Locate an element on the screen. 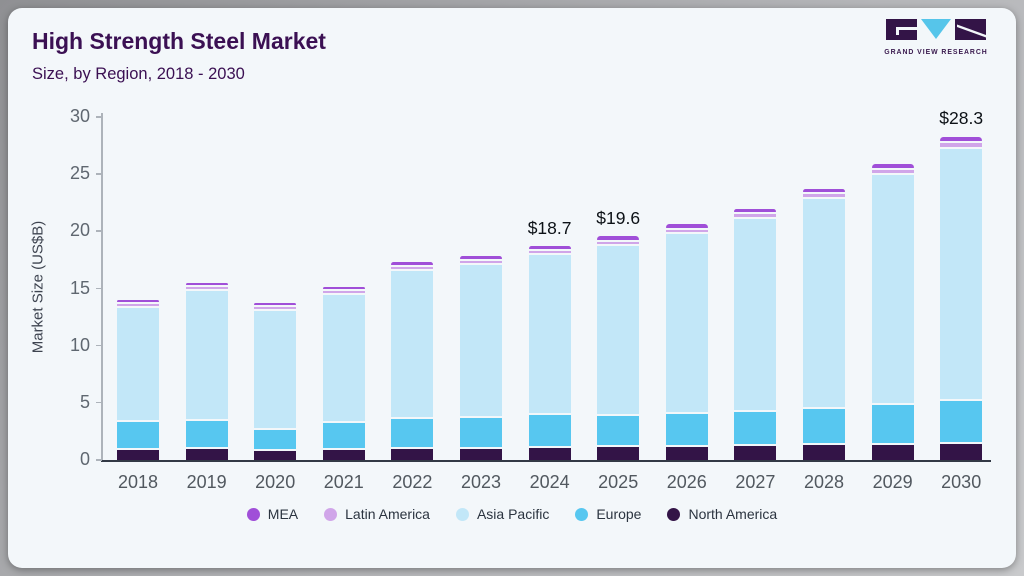 Image resolution: width=1024 pixels, height=576 pixels. value-label-2024: $18.7 is located at coordinates (549, 228).